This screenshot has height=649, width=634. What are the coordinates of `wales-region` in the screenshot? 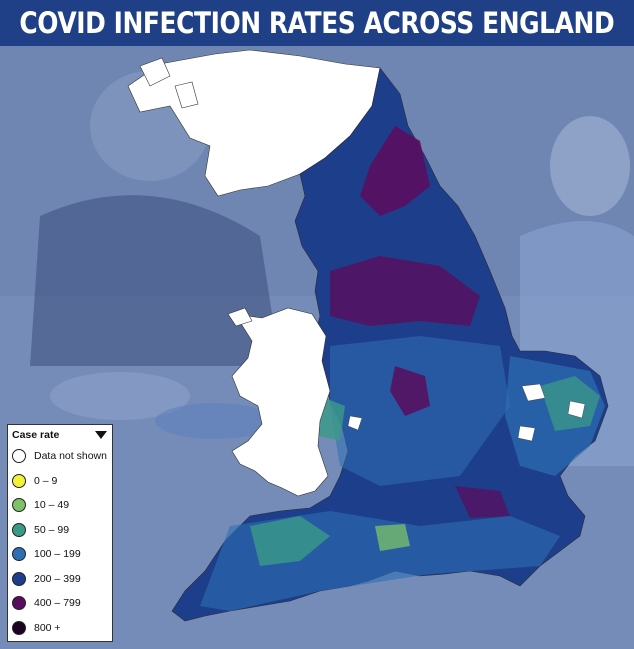 It's located at (281, 402).